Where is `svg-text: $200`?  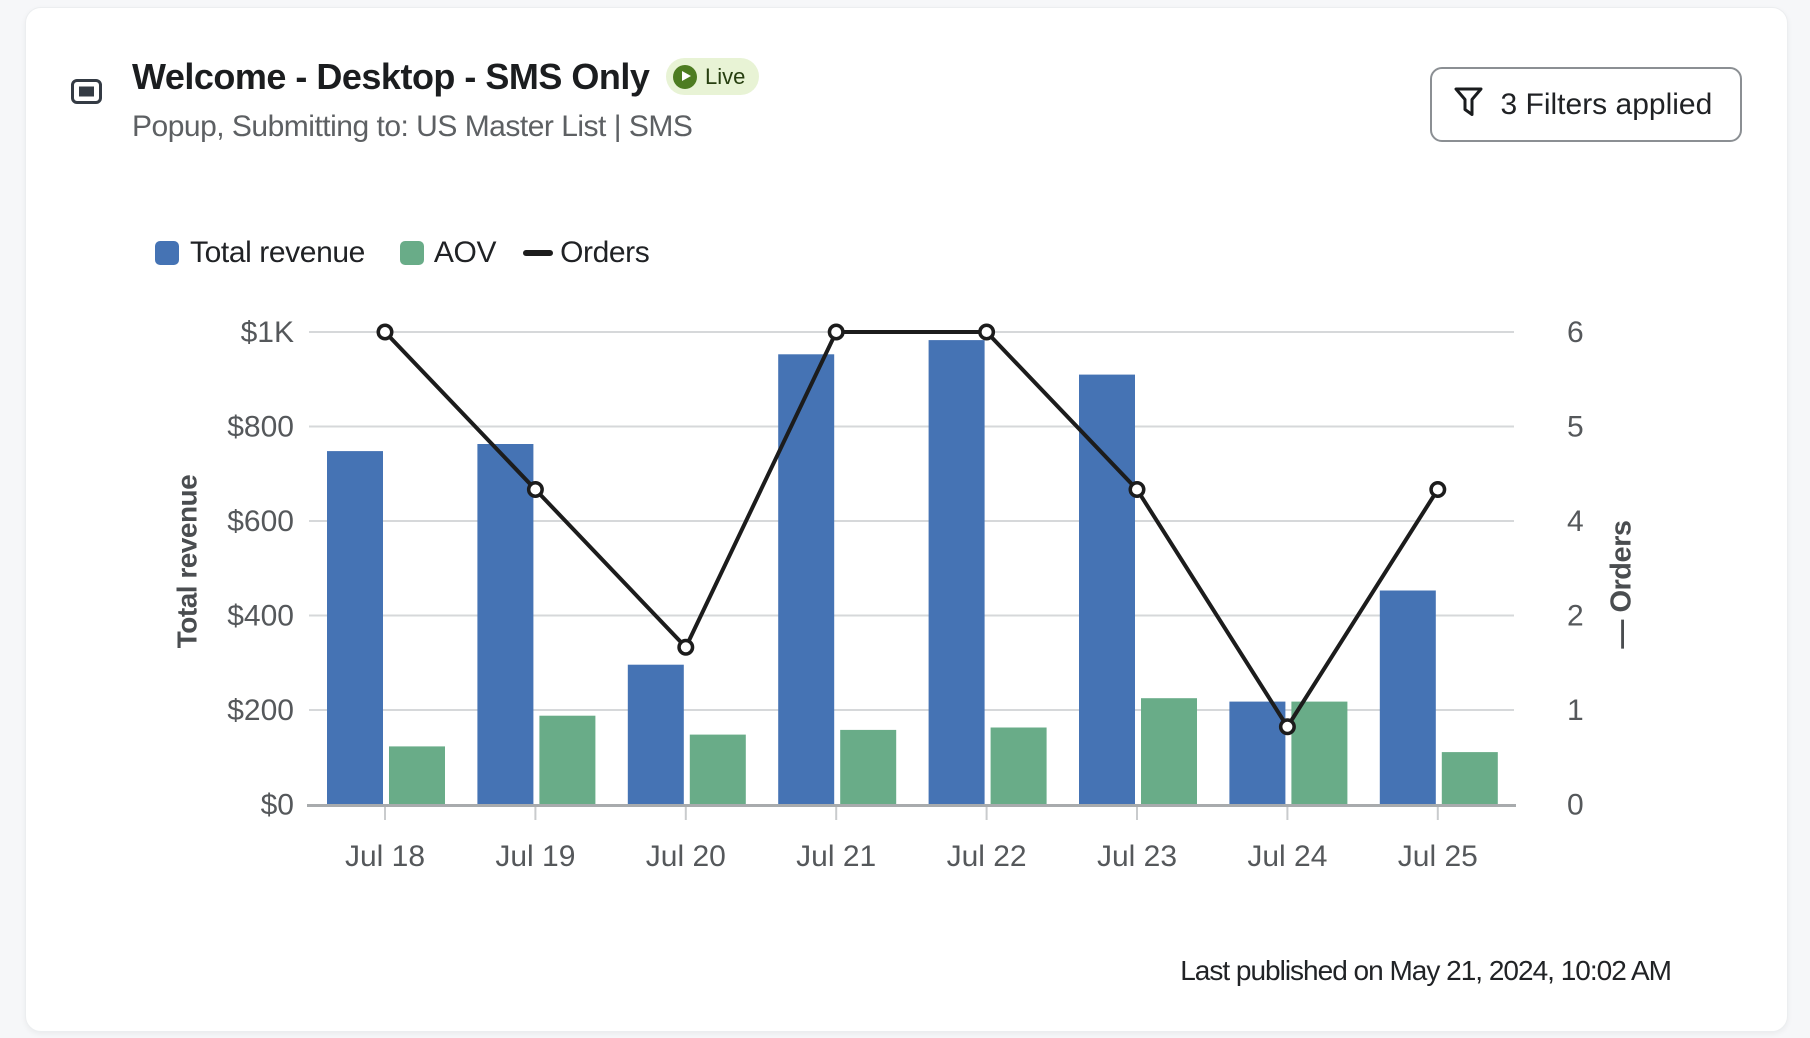
svg-text: $200 is located at coordinates (260, 710).